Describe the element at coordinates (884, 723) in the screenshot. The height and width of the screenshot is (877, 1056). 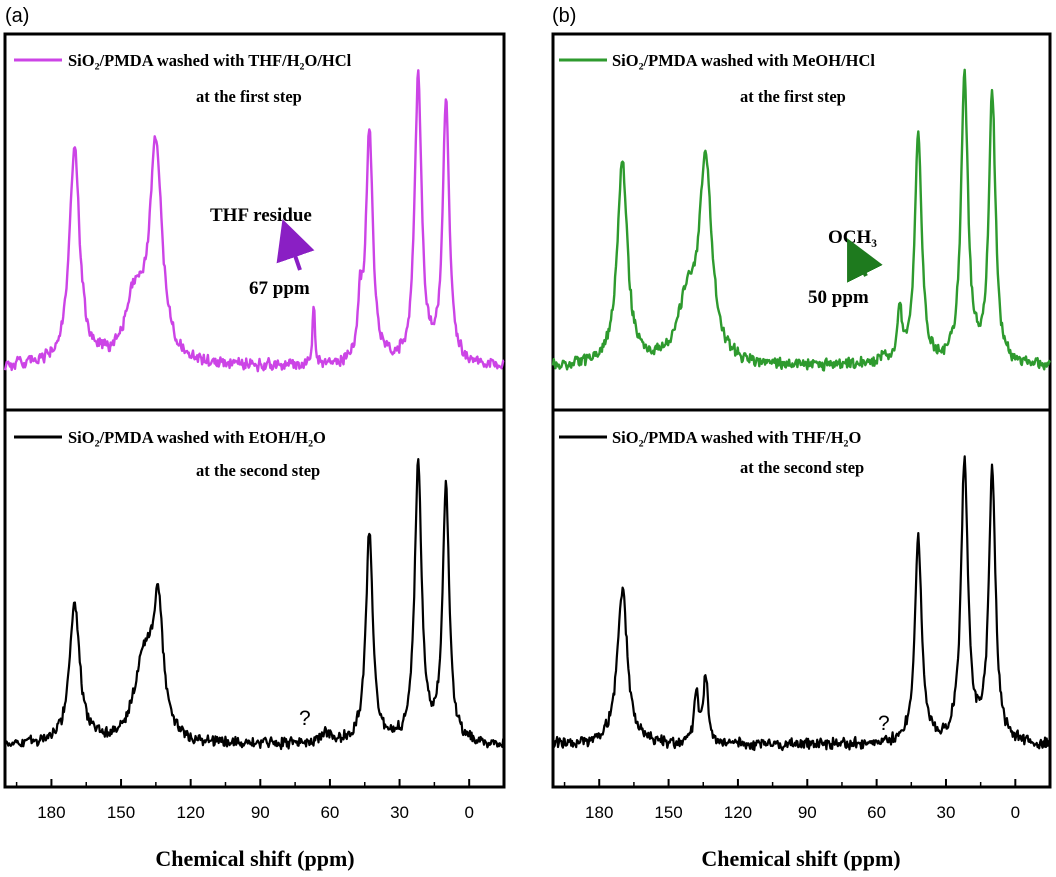
I see `annotation-question-b: ?` at that location.